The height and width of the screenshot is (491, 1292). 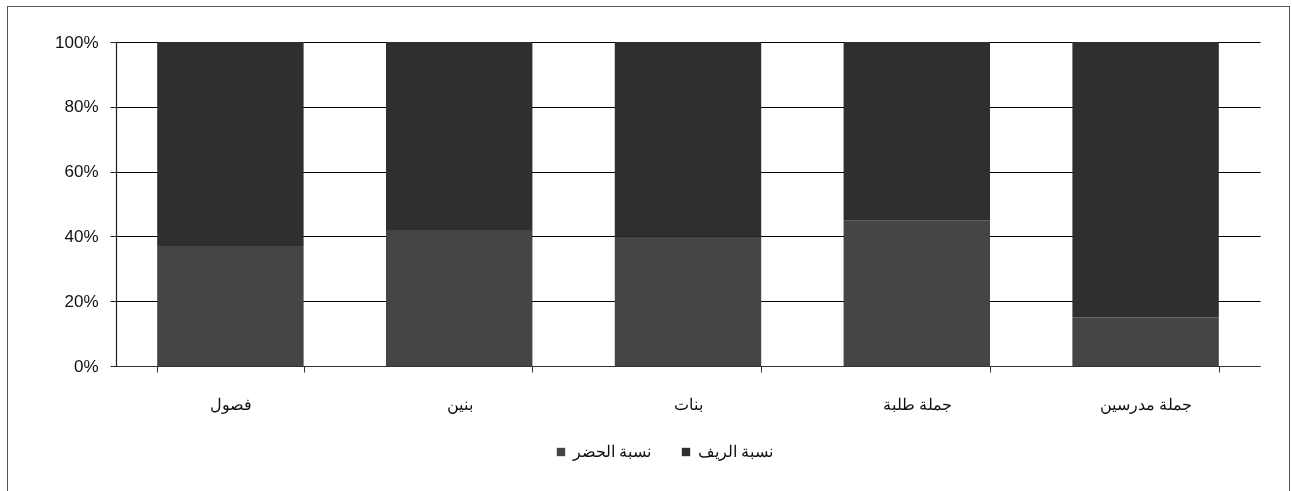 I want to click on x-tick-label: فصول, so click(x=230, y=404).